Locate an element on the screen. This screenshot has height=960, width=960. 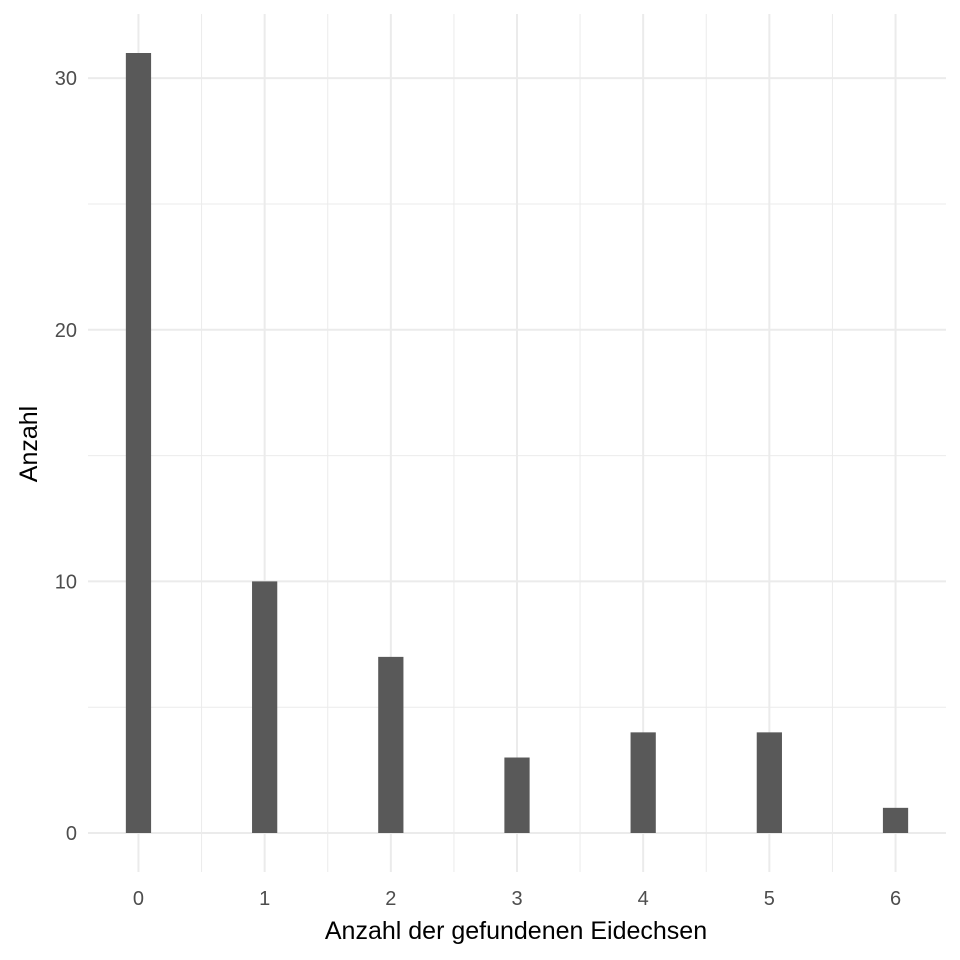
x-tick-label: 2 is located at coordinates (390, 899).